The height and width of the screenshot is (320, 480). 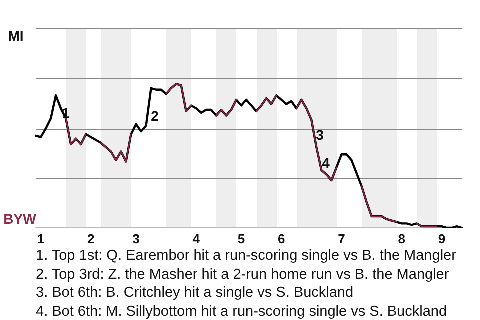 What do you see at coordinates (16, 36) in the screenshot?
I see `text: MI` at bounding box center [16, 36].